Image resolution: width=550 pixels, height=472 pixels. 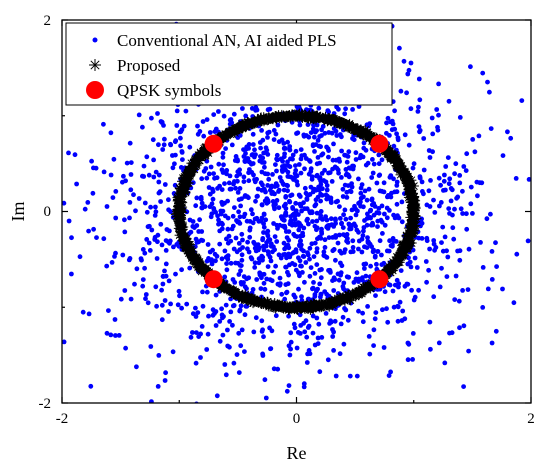 I want to click on y-tick-label-neg2: -2, so click(x=45, y=404).